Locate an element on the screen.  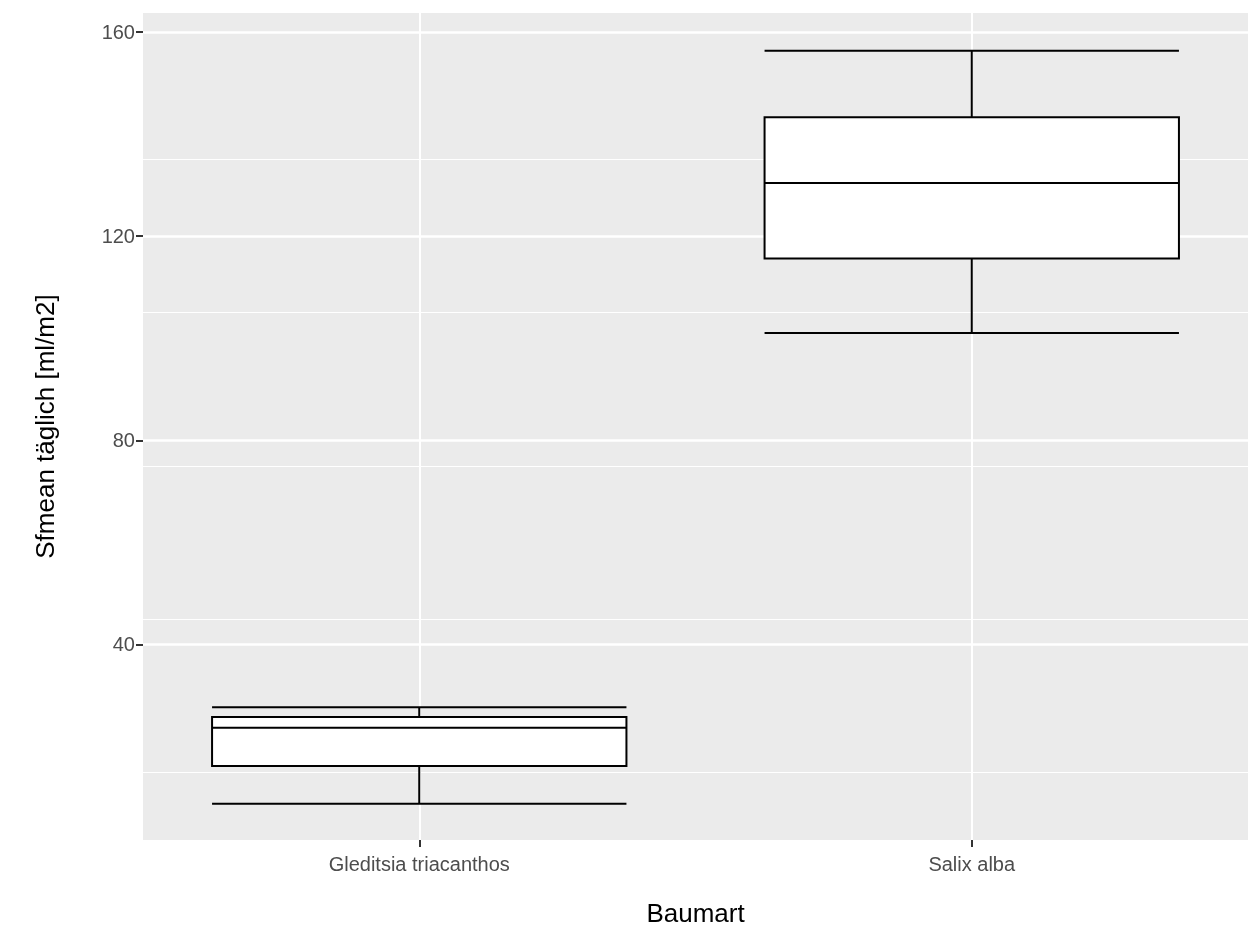
y-tick-label: 160 is located at coordinates (118, 31).